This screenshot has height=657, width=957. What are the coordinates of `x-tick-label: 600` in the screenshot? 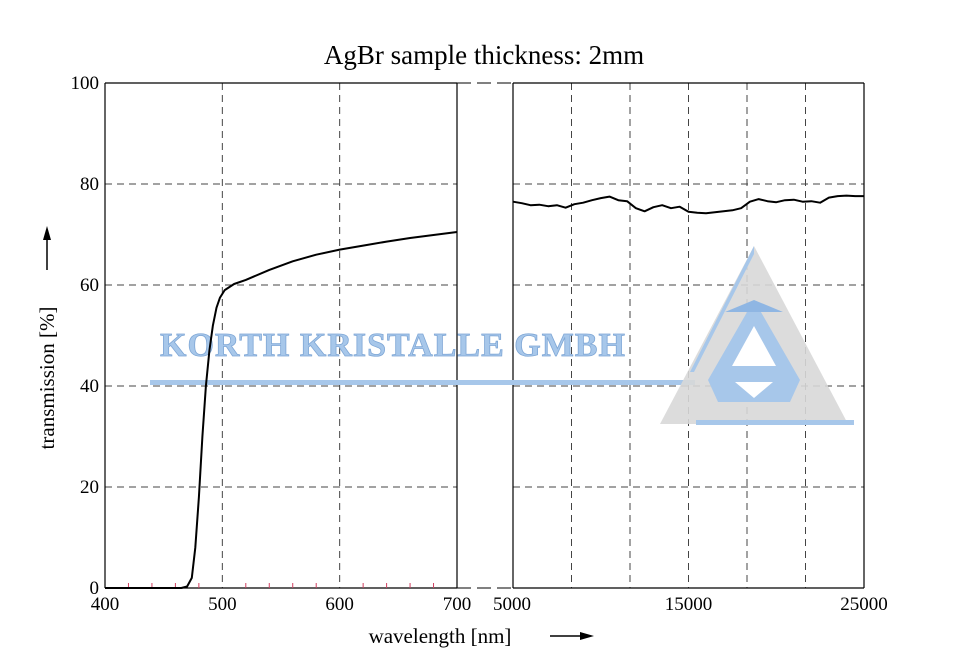 It's located at (339, 604).